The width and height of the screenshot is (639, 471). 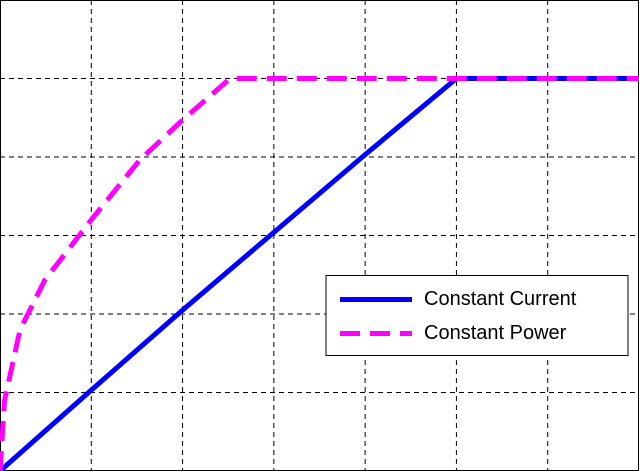 What do you see at coordinates (495, 333) in the screenshot?
I see `legend-label: Constant Power` at bounding box center [495, 333].